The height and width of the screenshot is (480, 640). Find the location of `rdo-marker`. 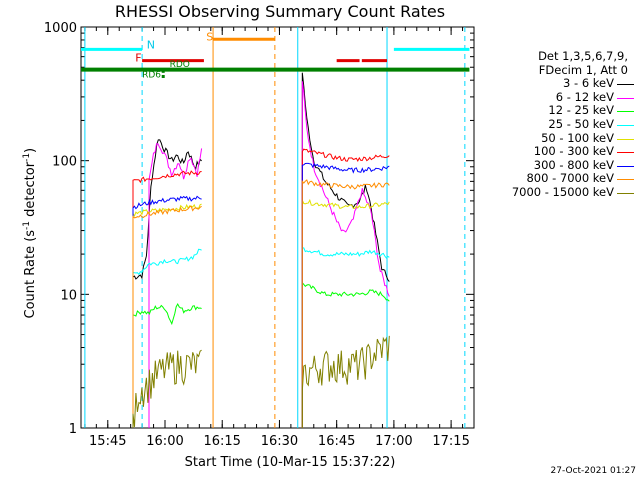

rdo-marker is located at coordinates (163, 71).